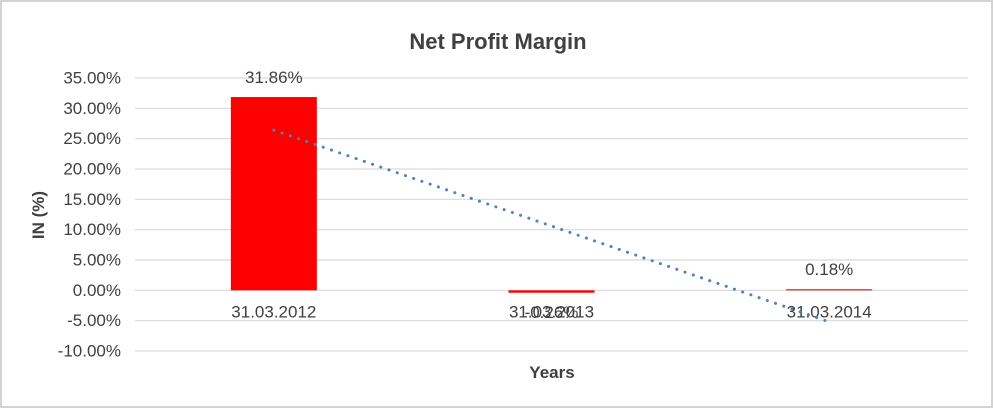  Describe the element at coordinates (92, 108) in the screenshot. I see `y-tick-label: 30.00%` at that location.